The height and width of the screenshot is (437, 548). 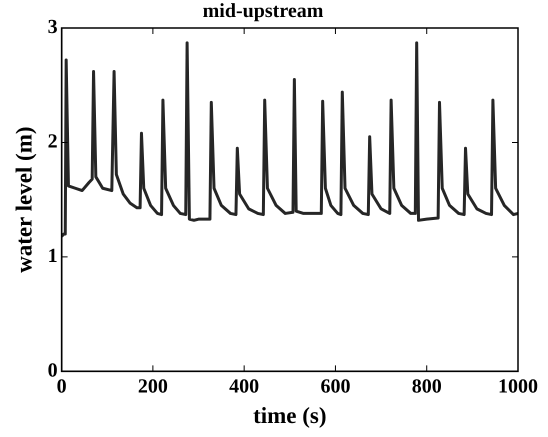 I want to click on y-tick-label: 0, so click(x=53, y=371).